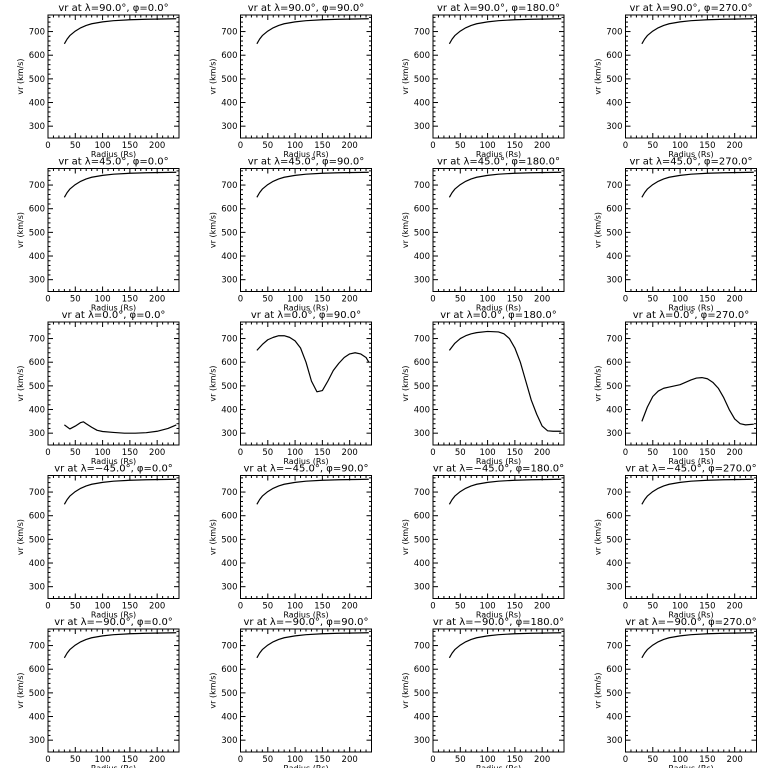 The image size is (768, 768). Describe the element at coordinates (306, 622) in the screenshot. I see `panel-title: vr at λ=−90.0°, φ=90.0°` at that location.